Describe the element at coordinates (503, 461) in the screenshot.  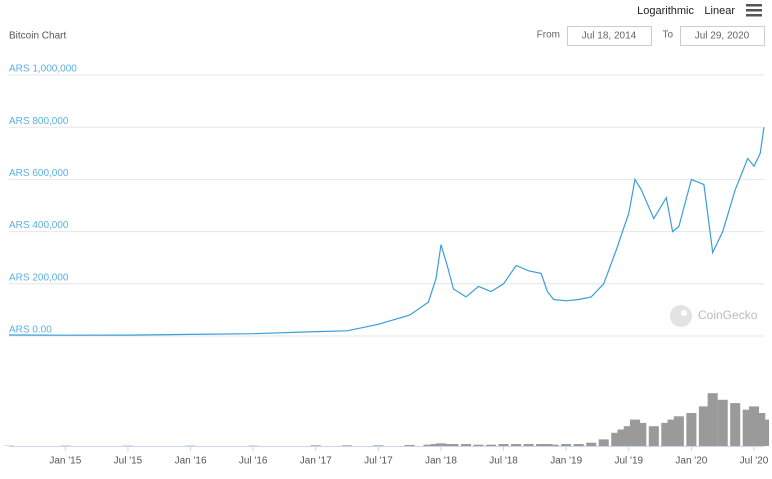
I see `x-tick-label: Jul '18` at that location.